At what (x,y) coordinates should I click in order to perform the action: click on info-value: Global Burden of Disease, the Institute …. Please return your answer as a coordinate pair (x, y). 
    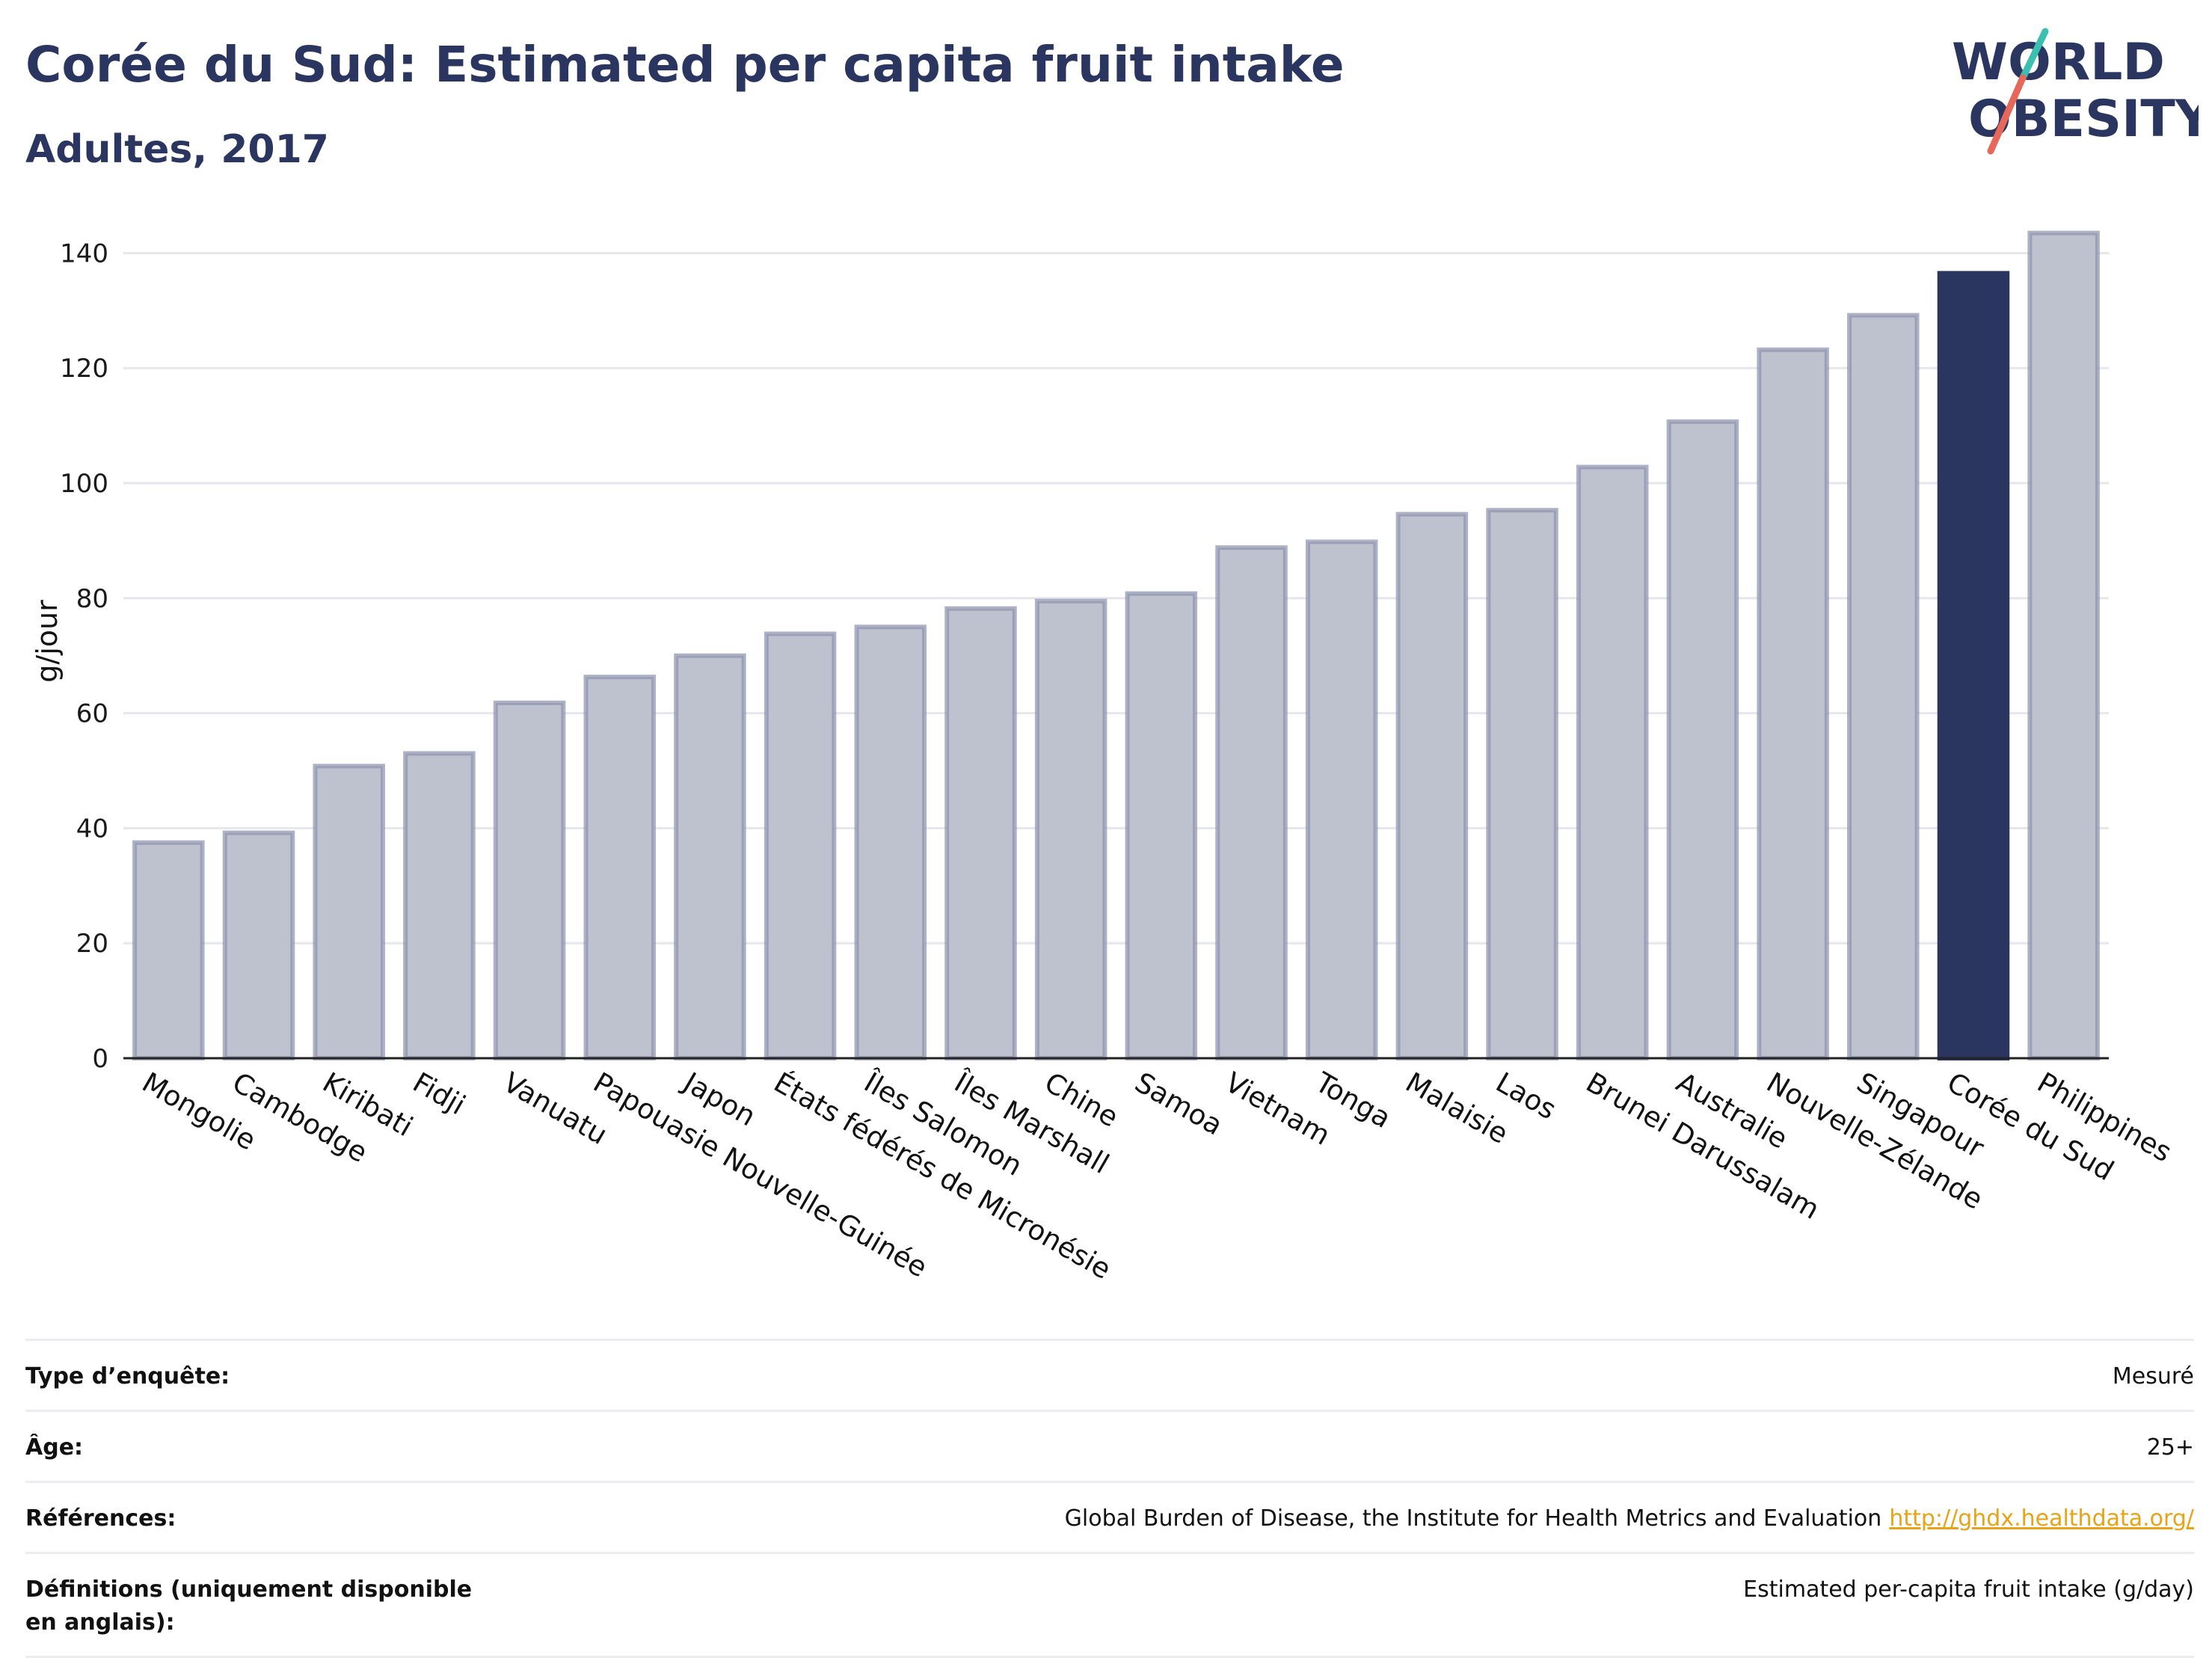
    Looking at the image, I should click on (1473, 1518).